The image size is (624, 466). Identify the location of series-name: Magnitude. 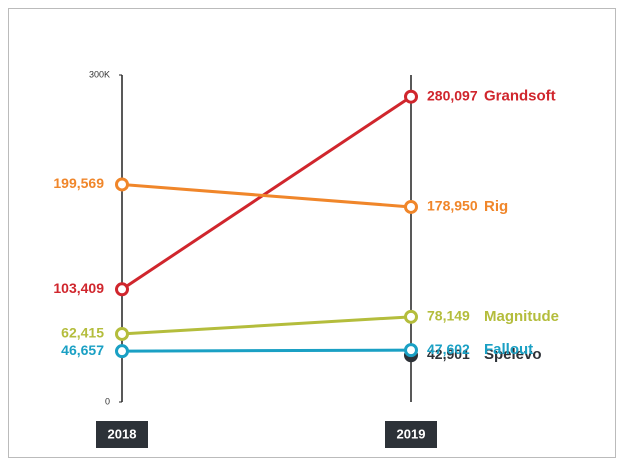
(521, 316).